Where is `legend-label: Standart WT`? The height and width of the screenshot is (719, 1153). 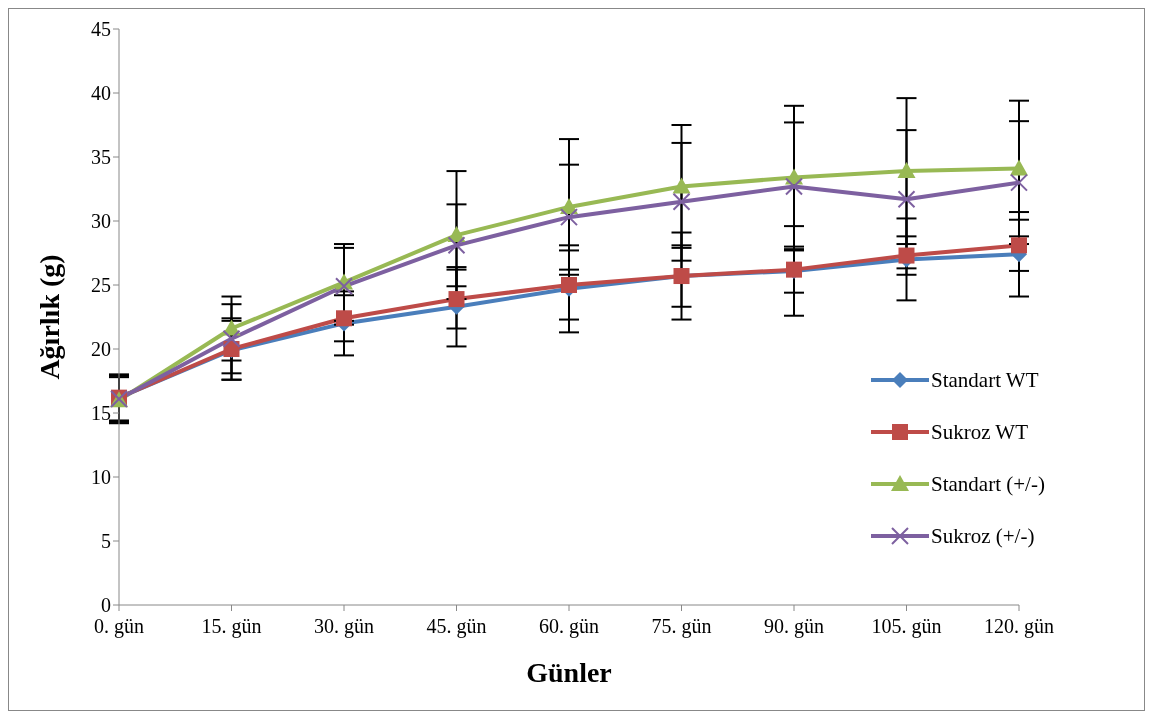 legend-label: Standart WT is located at coordinates (985, 380).